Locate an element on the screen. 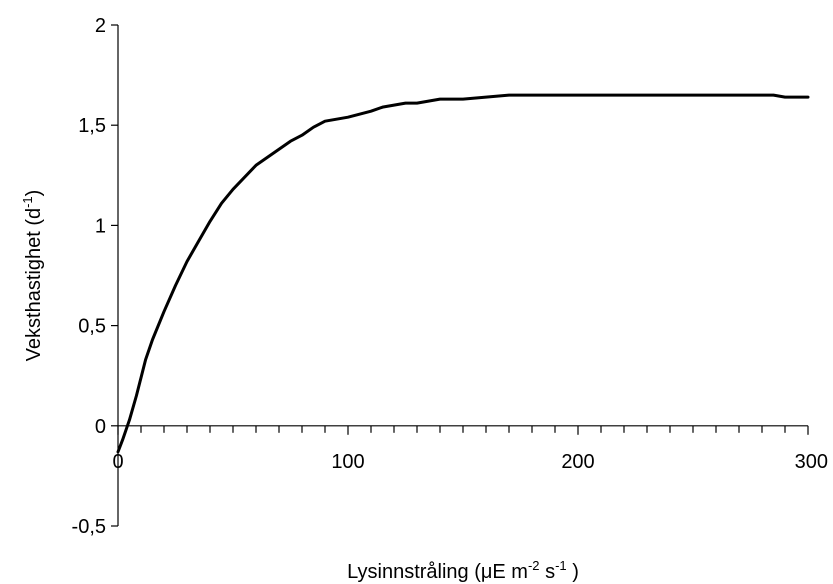  x-axis-title-text: Lysinnstråling (μE m is located at coordinates (437, 572).